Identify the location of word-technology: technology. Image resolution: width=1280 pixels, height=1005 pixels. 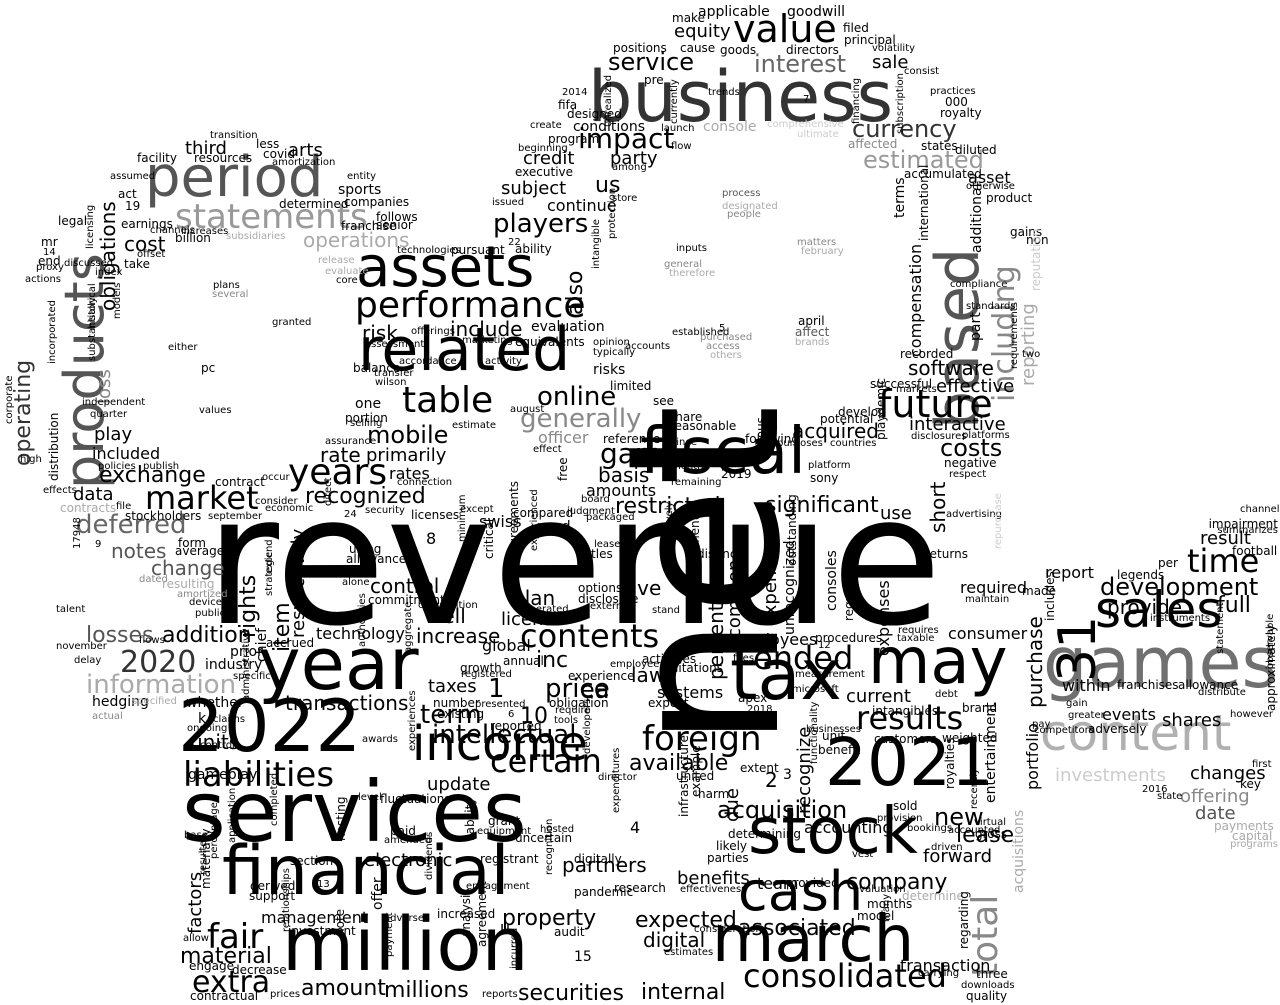
(360, 633).